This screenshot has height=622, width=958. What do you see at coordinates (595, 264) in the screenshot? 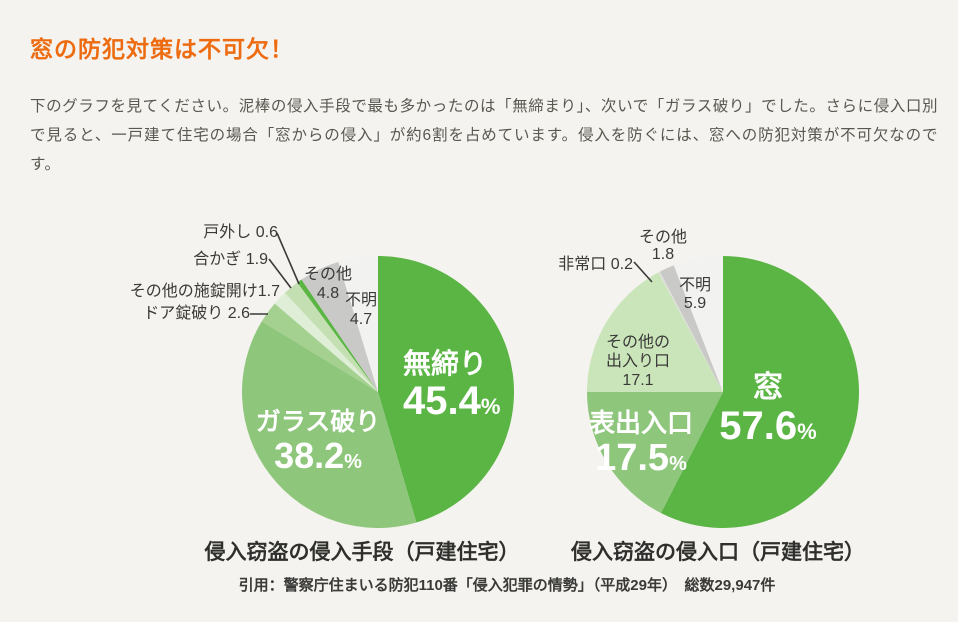
I see `slice-label-emergency-exit: 非常口 0.2` at bounding box center [595, 264].